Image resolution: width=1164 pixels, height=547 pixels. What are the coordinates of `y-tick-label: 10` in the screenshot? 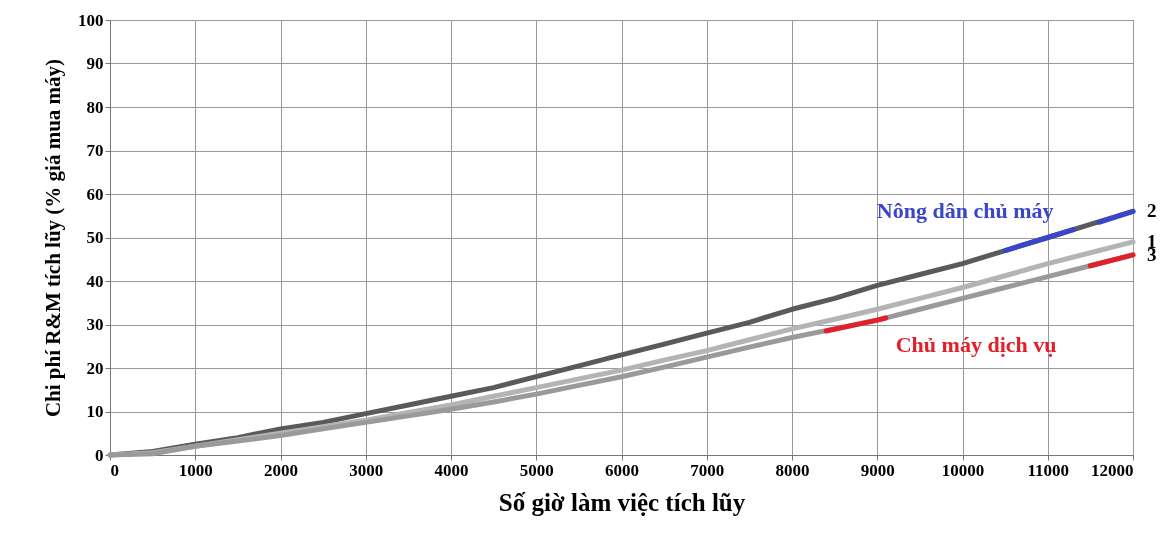 It's located at (95, 411).